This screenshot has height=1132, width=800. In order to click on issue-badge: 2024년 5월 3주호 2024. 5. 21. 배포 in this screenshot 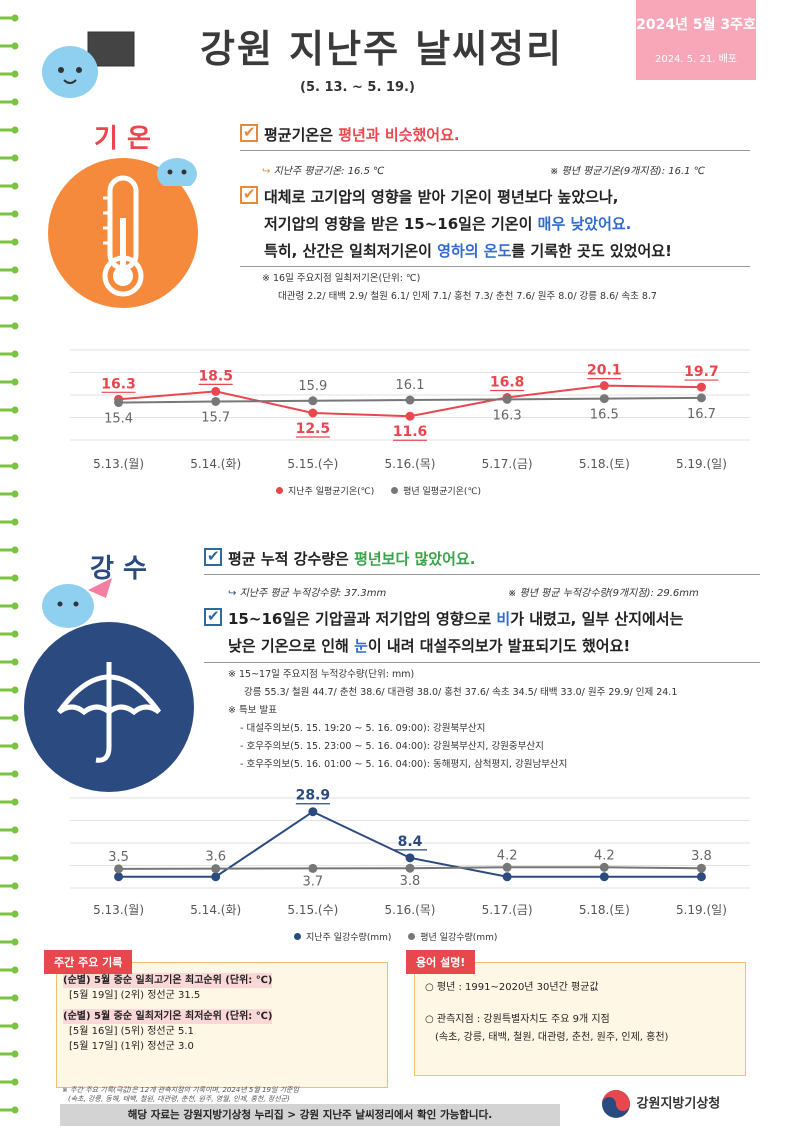, I will do `click(696, 40)`.